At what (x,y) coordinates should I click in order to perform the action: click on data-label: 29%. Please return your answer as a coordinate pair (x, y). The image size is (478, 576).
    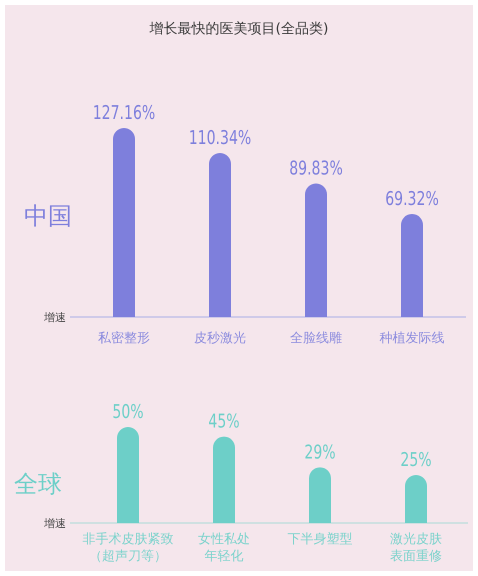
    Looking at the image, I should click on (320, 451).